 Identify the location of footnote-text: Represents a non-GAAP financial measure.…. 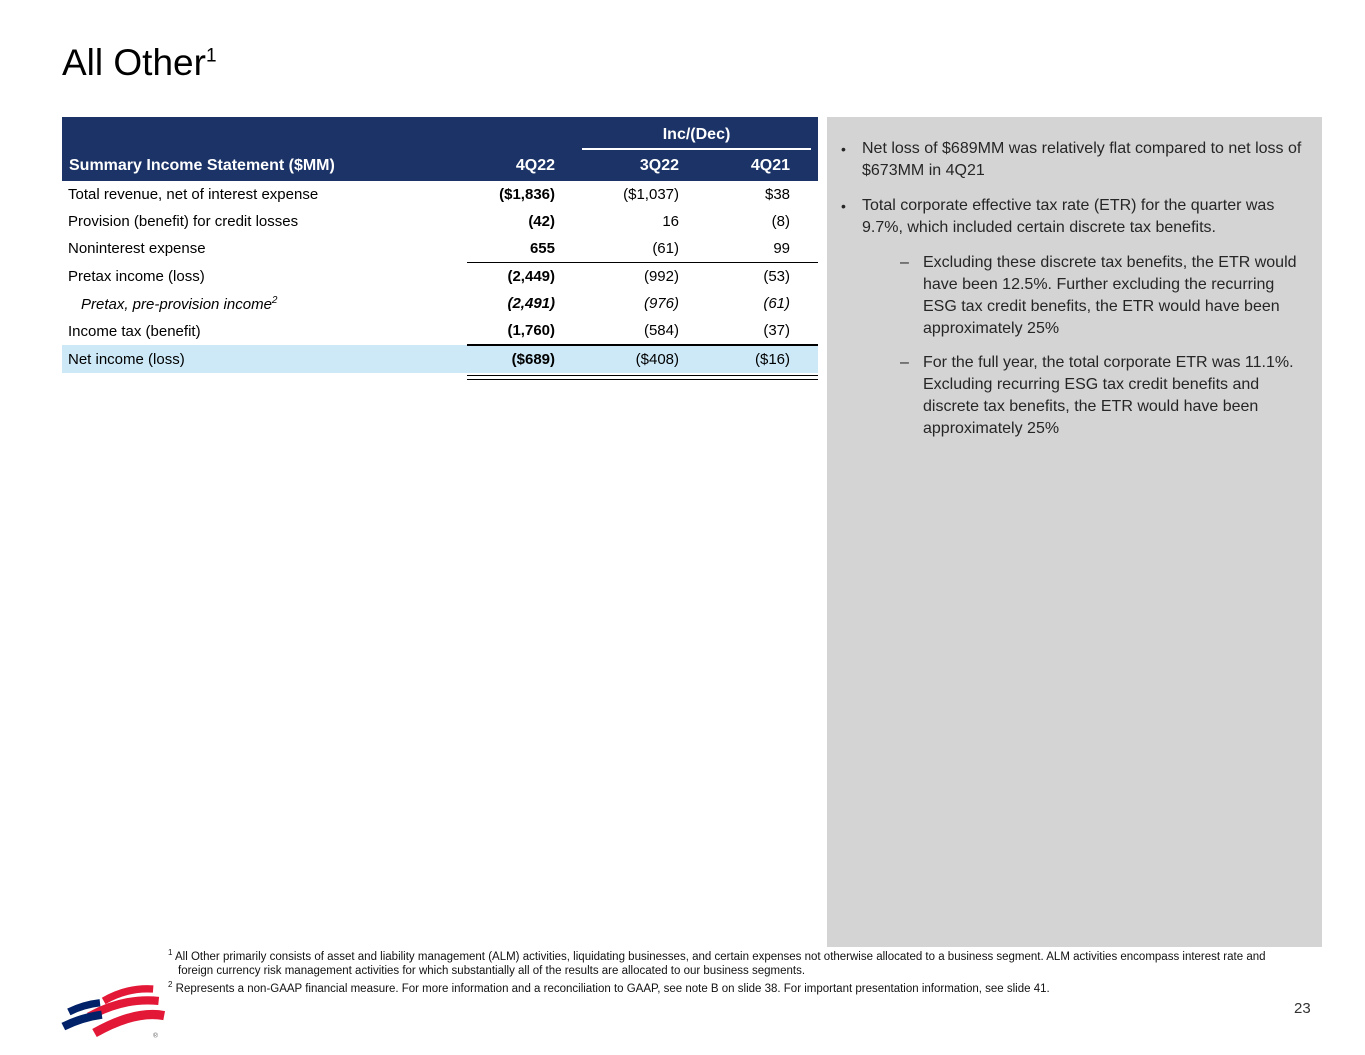
(612, 988).